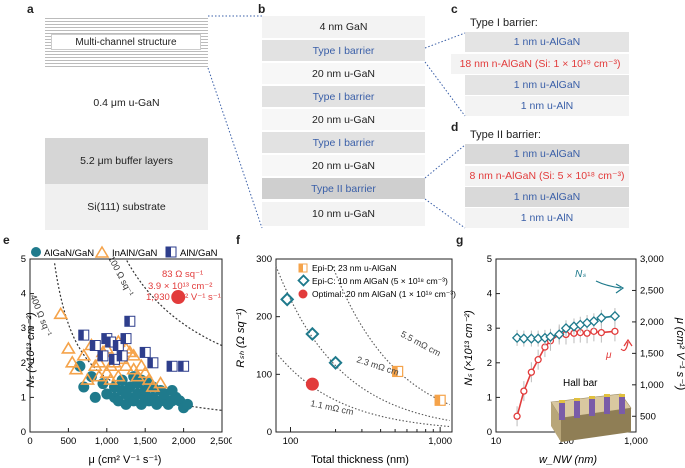 Image resolution: width=685 pixels, height=468 pixels. What do you see at coordinates (135, 253) in the screenshot?
I see `e-legend-inaln: InAlN/GaN` at bounding box center [135, 253].